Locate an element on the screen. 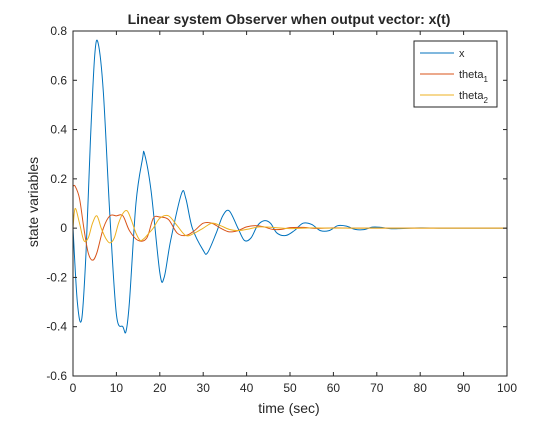 The width and height of the screenshot is (560, 425). legend-label-theta-2: theta2 is located at coordinates (473, 97).